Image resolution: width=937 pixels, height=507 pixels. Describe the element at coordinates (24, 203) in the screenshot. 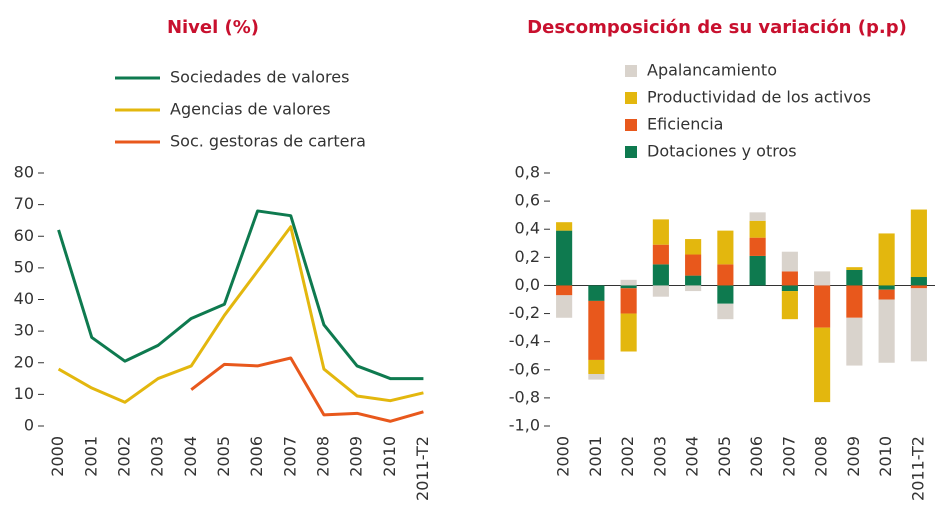

I see `y-tick-label: 70` at that location.